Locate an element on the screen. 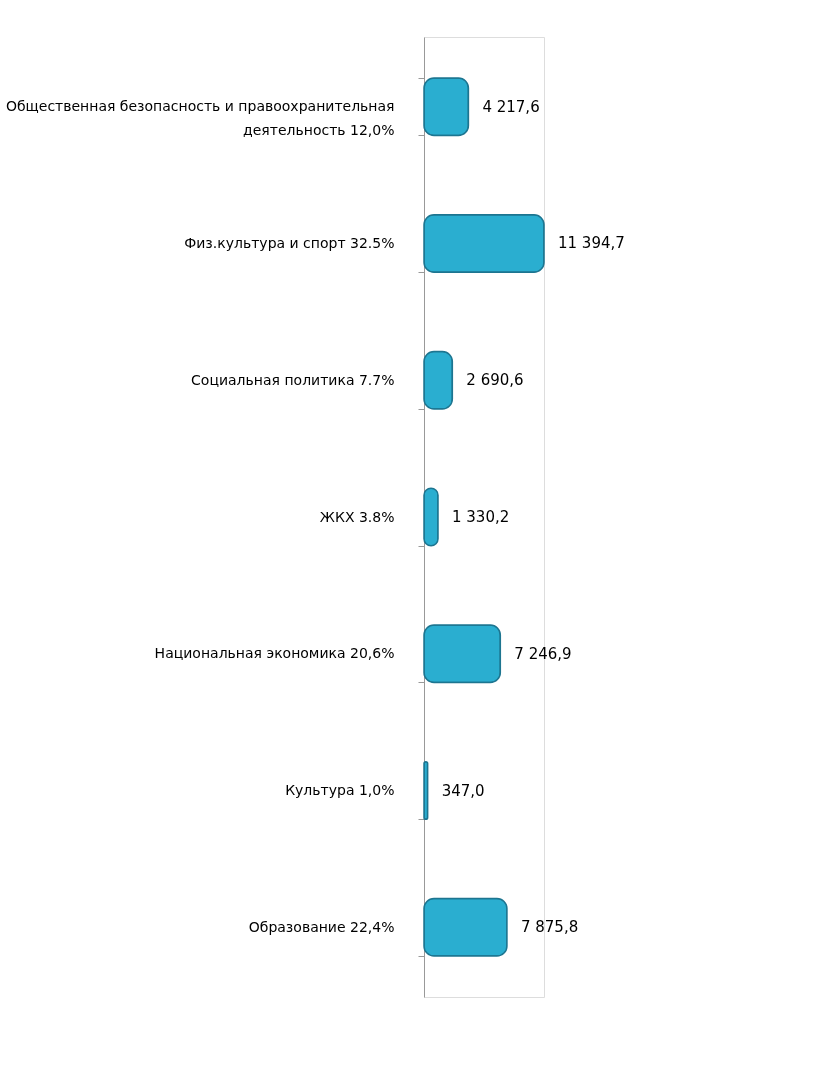  y-tick-label: Физ.культура и спорт 32.5% is located at coordinates (289, 243).